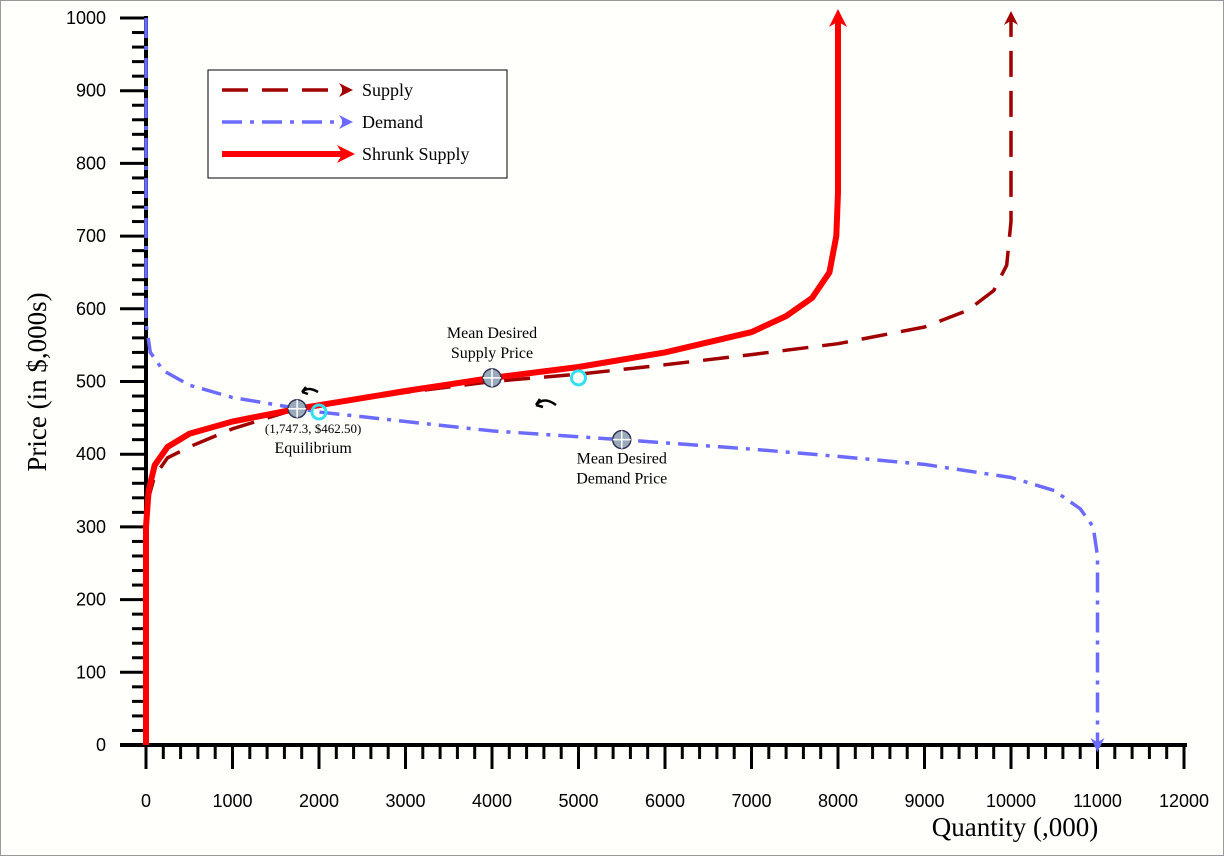 The width and height of the screenshot is (1224, 856). What do you see at coordinates (416, 154) in the screenshot?
I see `legend-label: Shrunk Supply` at bounding box center [416, 154].